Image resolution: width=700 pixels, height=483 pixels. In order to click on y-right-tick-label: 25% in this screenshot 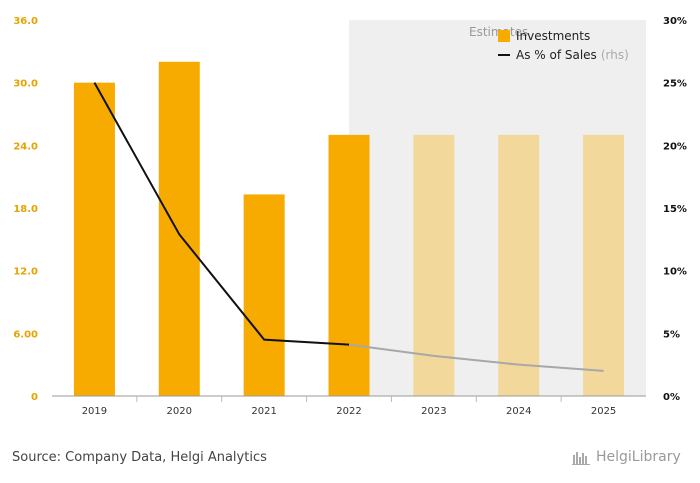, I will do `click(675, 84)`.